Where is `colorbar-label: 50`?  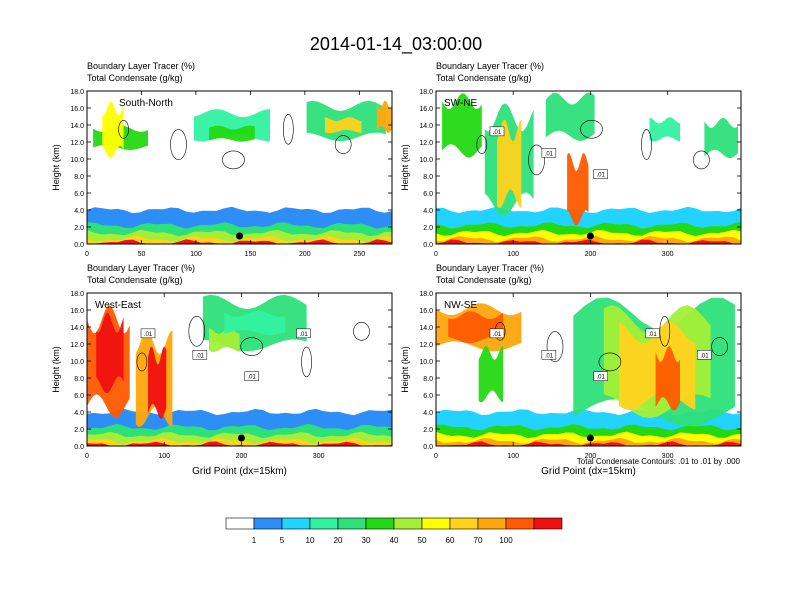
colorbar-label: 50 is located at coordinates (422, 540).